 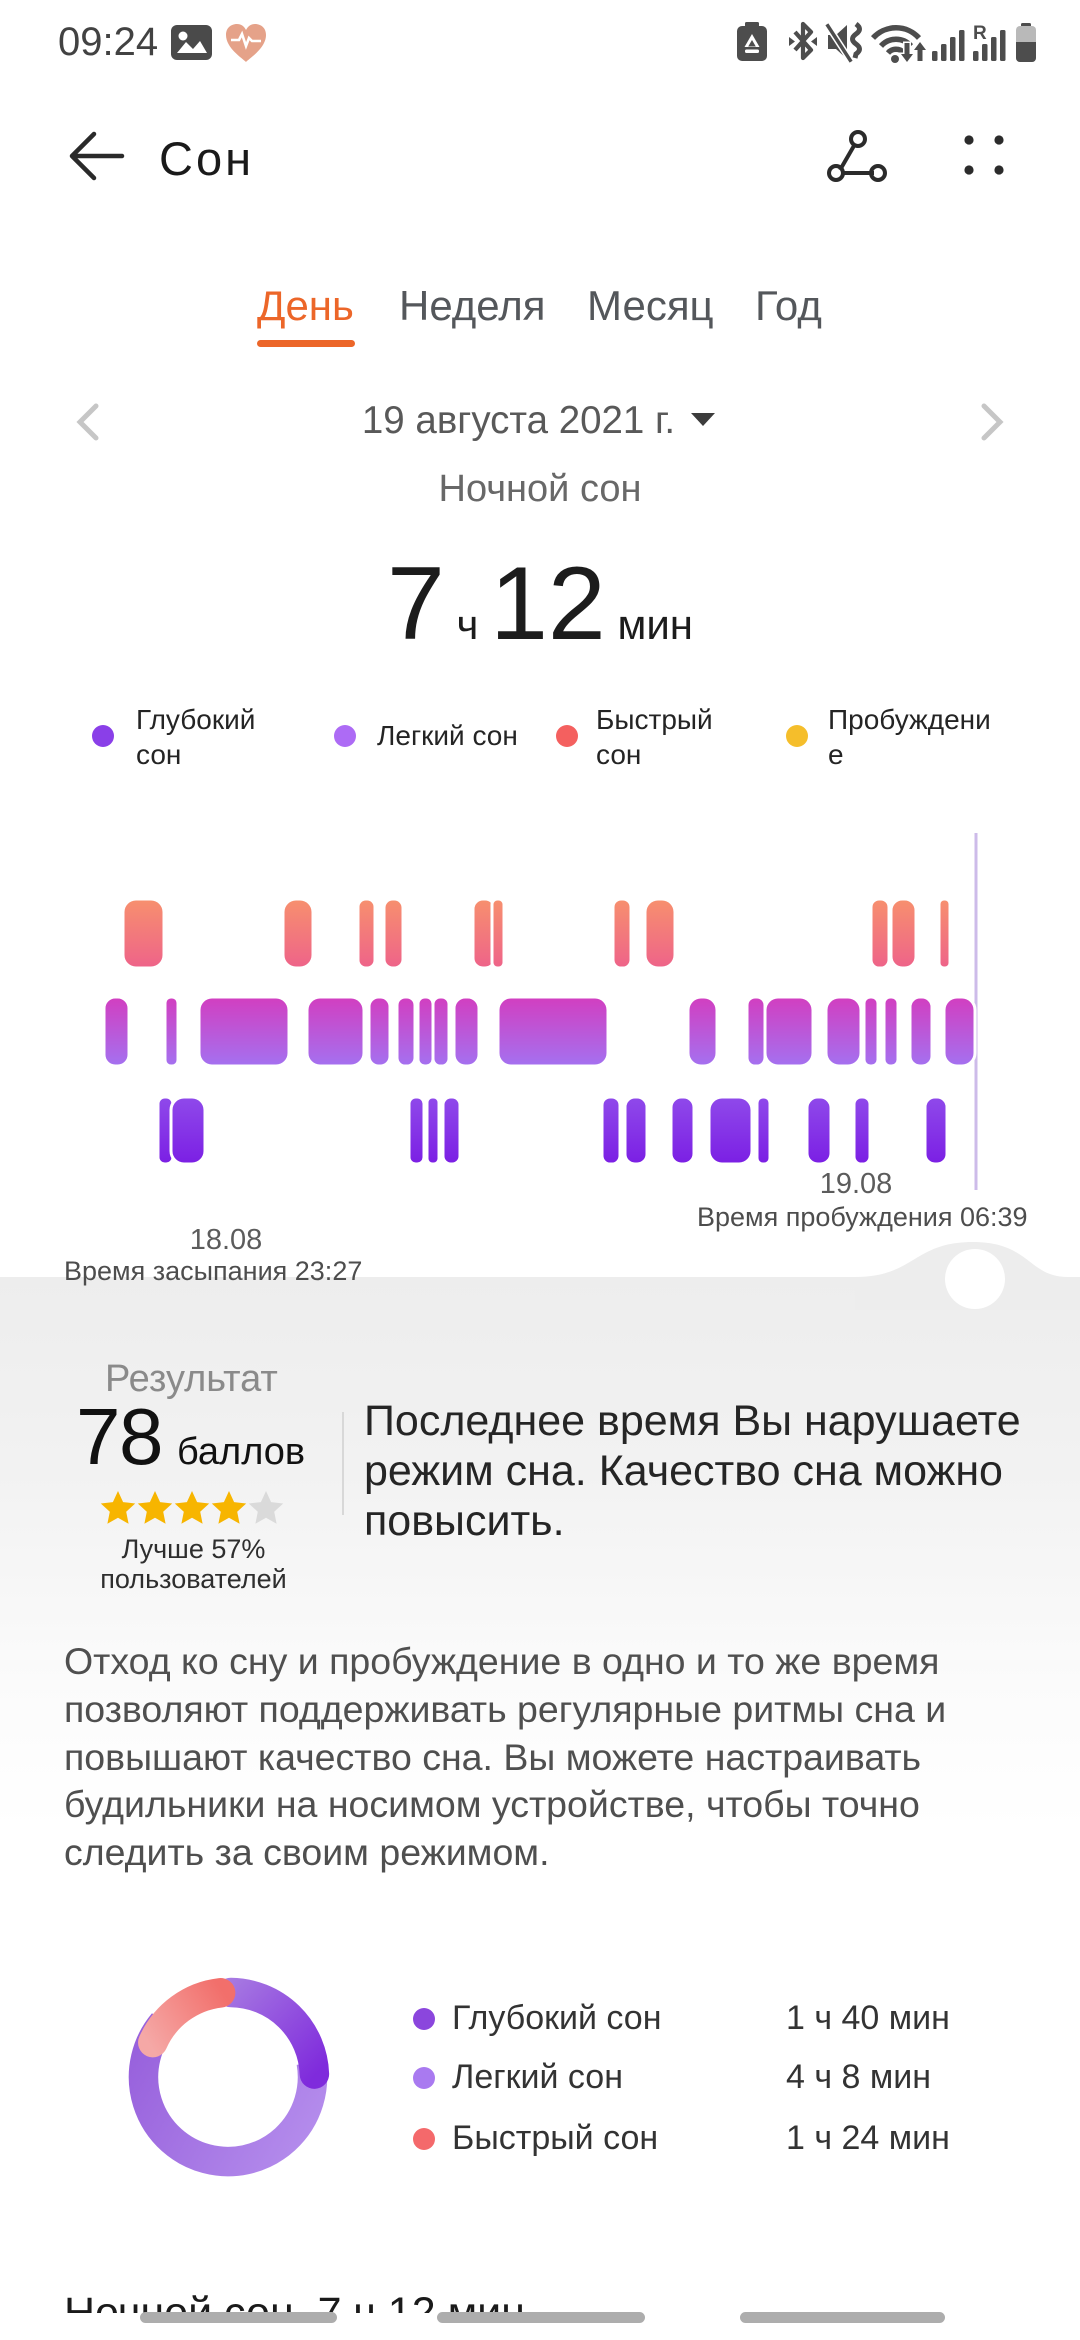 I want to click on svg-text: R, so click(x=980, y=33).